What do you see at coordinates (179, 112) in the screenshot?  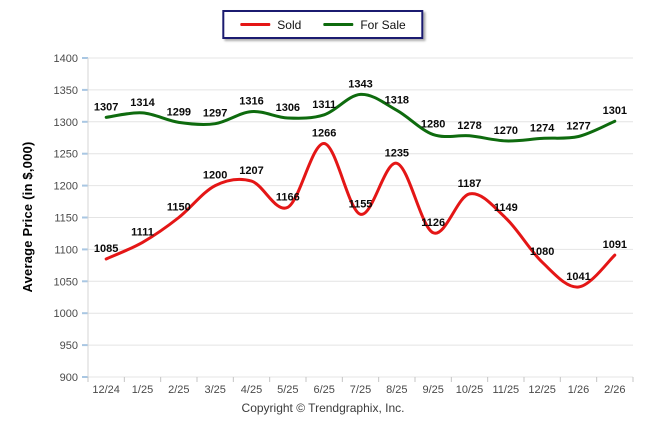 I see `data-label: 1299` at bounding box center [179, 112].